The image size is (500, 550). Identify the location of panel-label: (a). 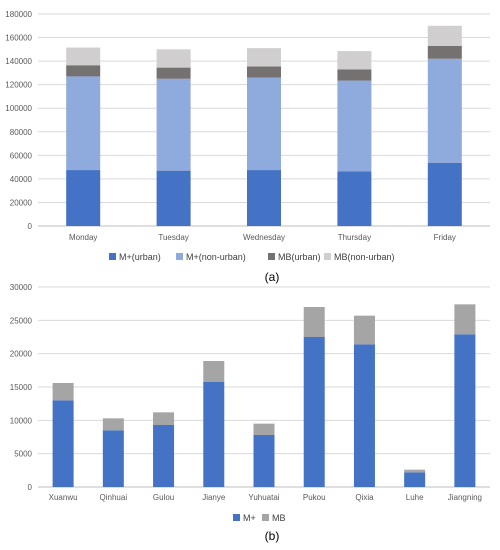
(272, 277).